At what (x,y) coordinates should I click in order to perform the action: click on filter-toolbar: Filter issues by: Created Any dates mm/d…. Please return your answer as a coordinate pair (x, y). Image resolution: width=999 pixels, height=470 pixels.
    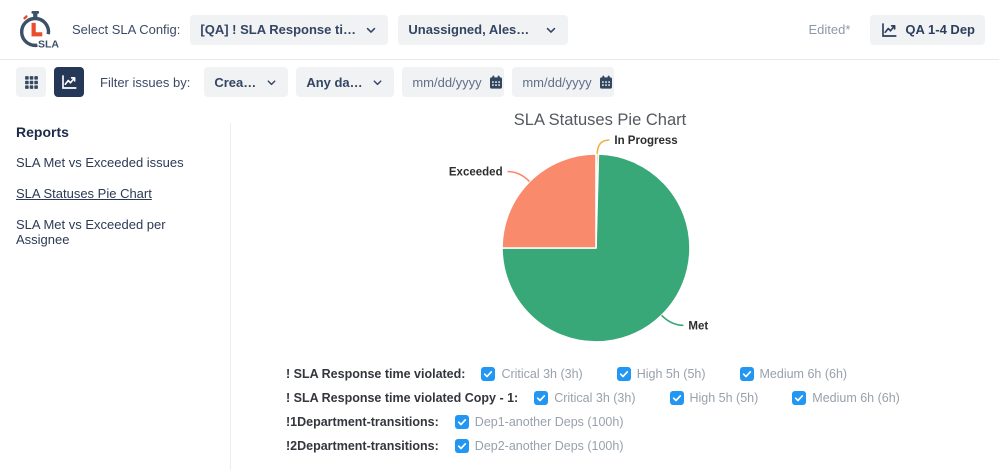
    Looking at the image, I should click on (499, 82).